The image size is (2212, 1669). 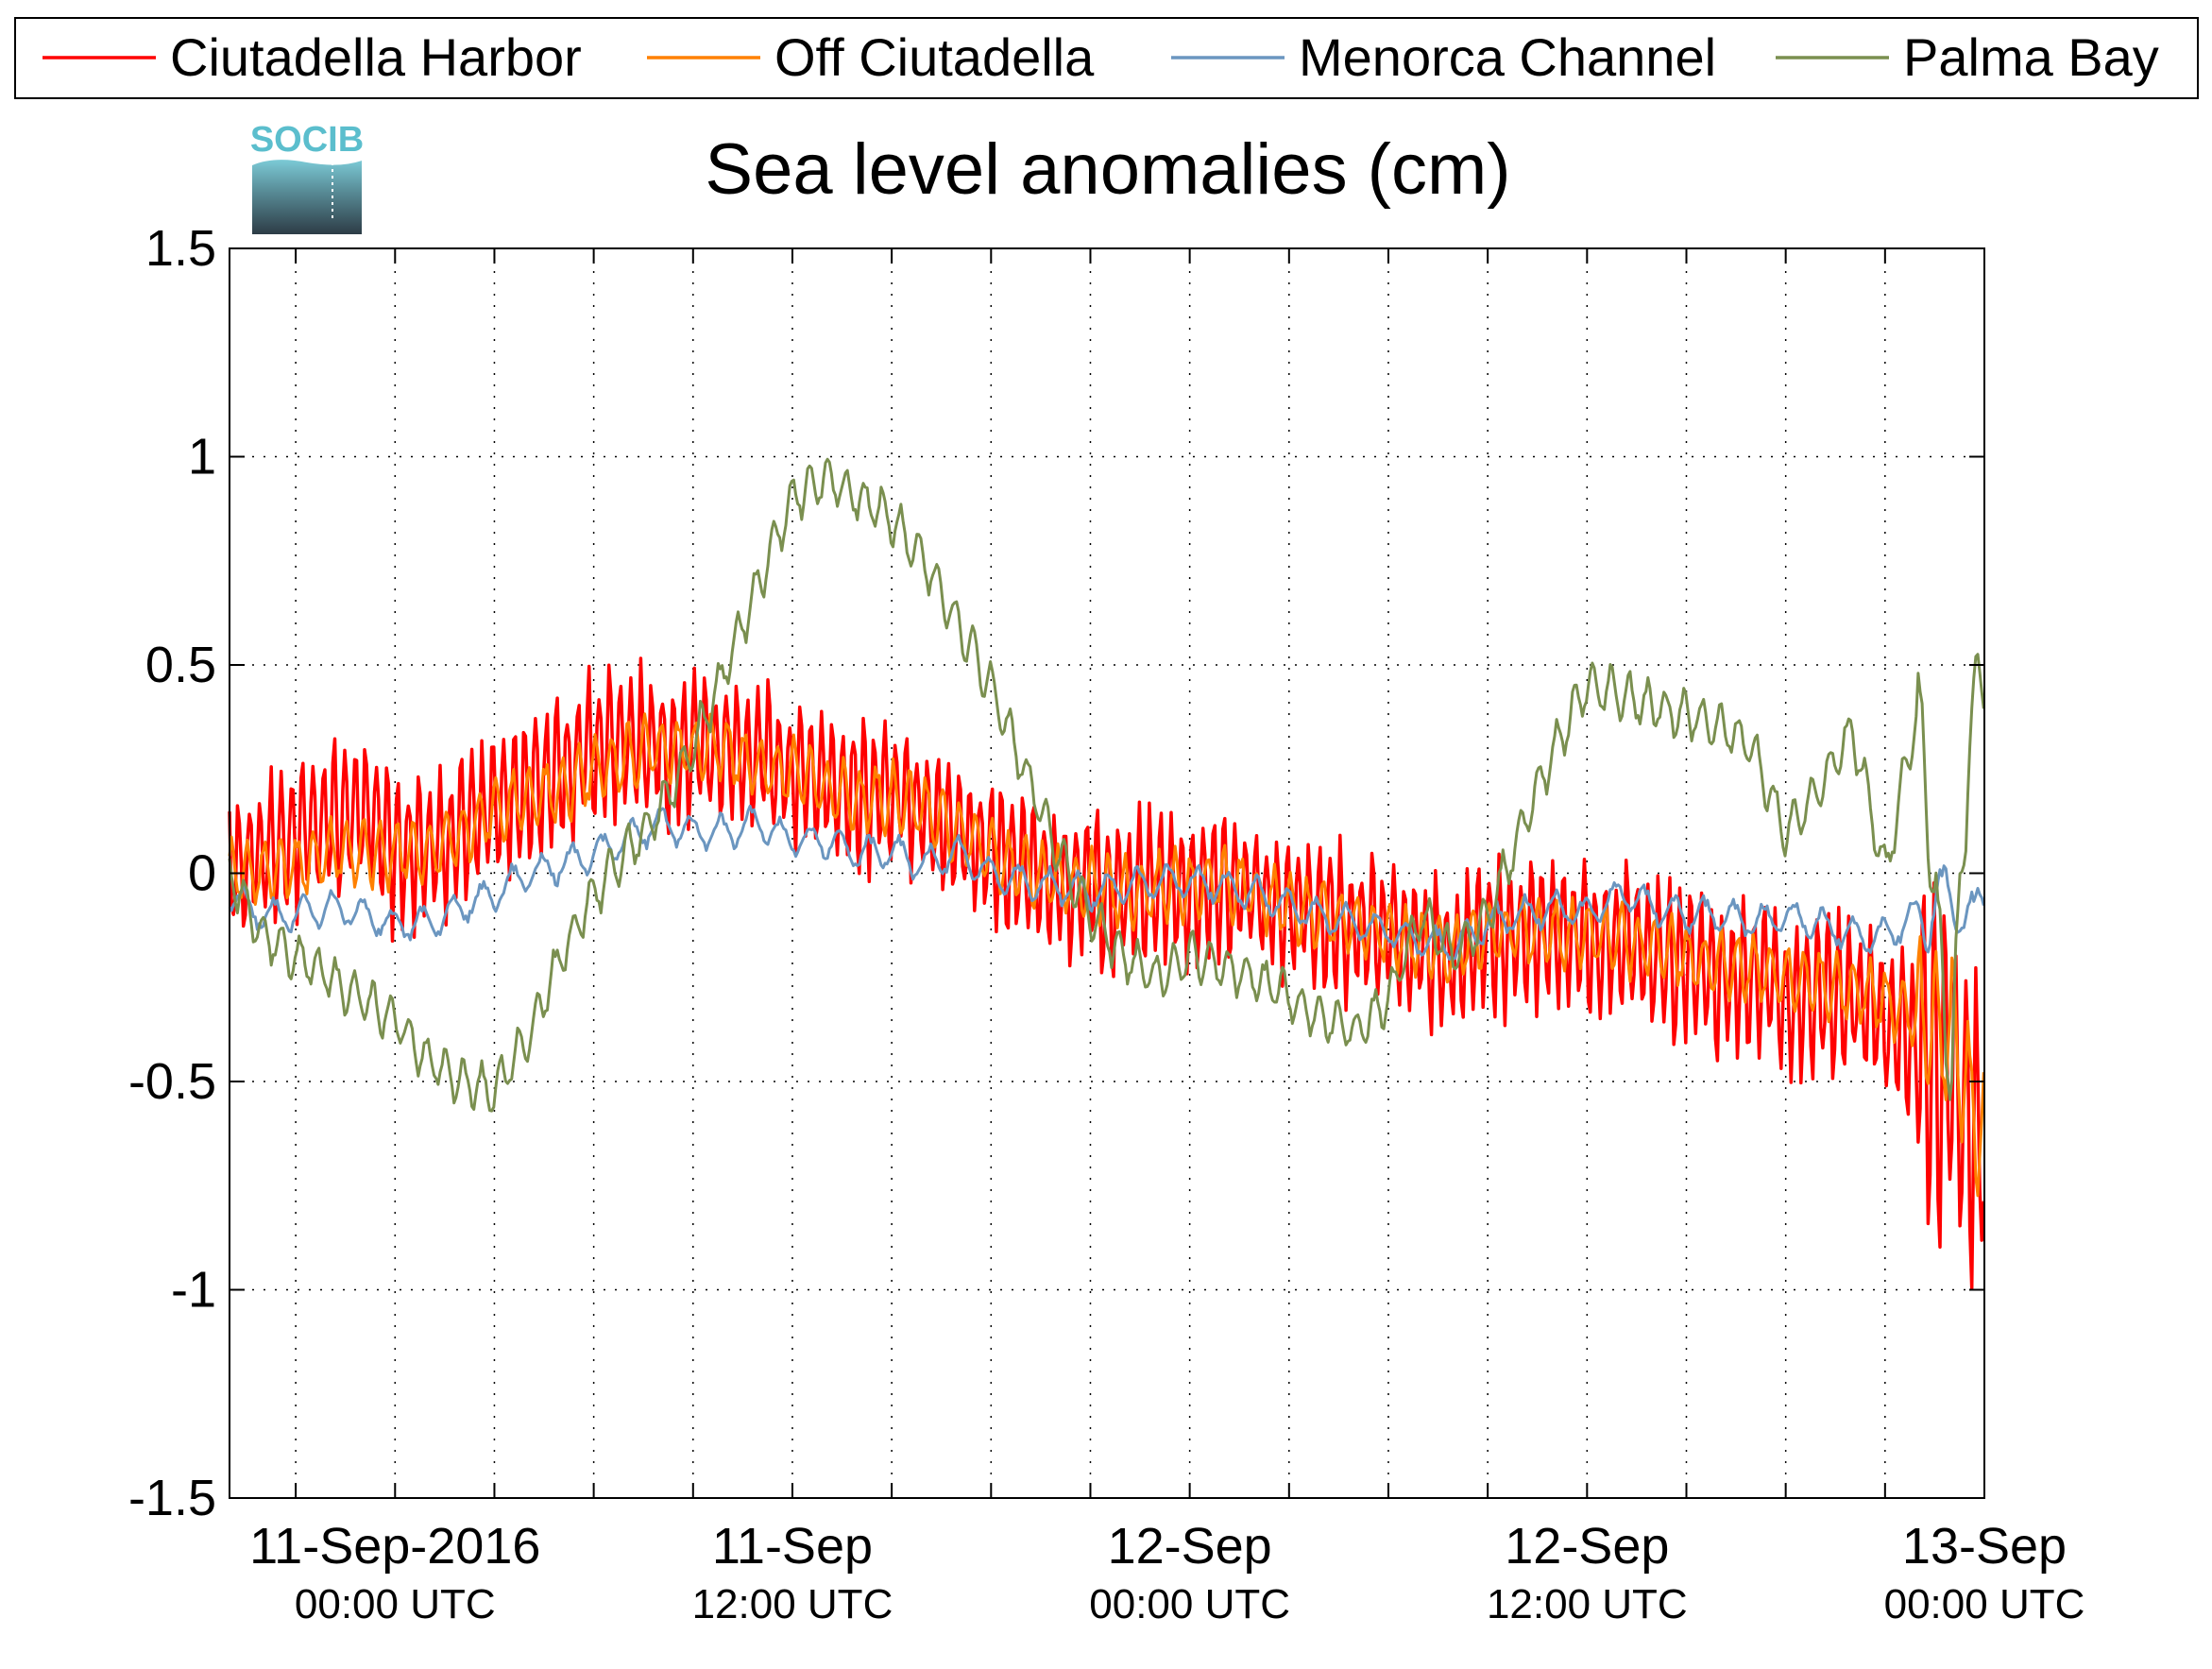 I want to click on y-tick-label: 0, so click(x=202, y=874).